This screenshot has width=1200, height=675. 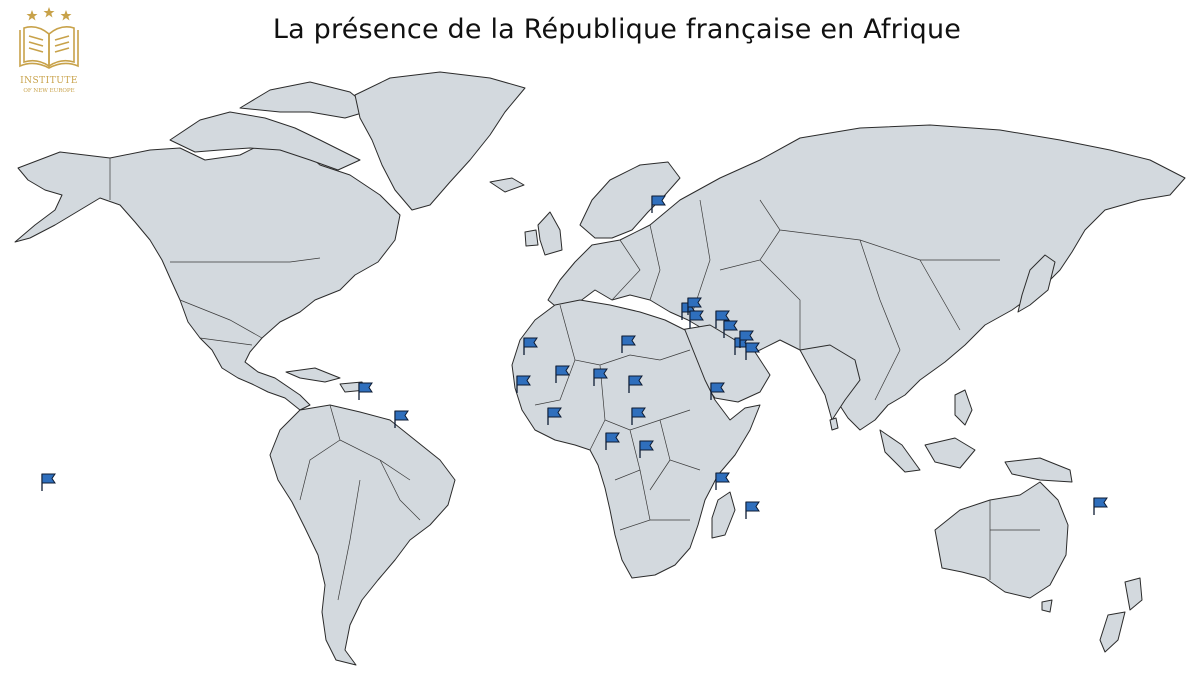 I want to click on south-america, so click(x=362, y=535).